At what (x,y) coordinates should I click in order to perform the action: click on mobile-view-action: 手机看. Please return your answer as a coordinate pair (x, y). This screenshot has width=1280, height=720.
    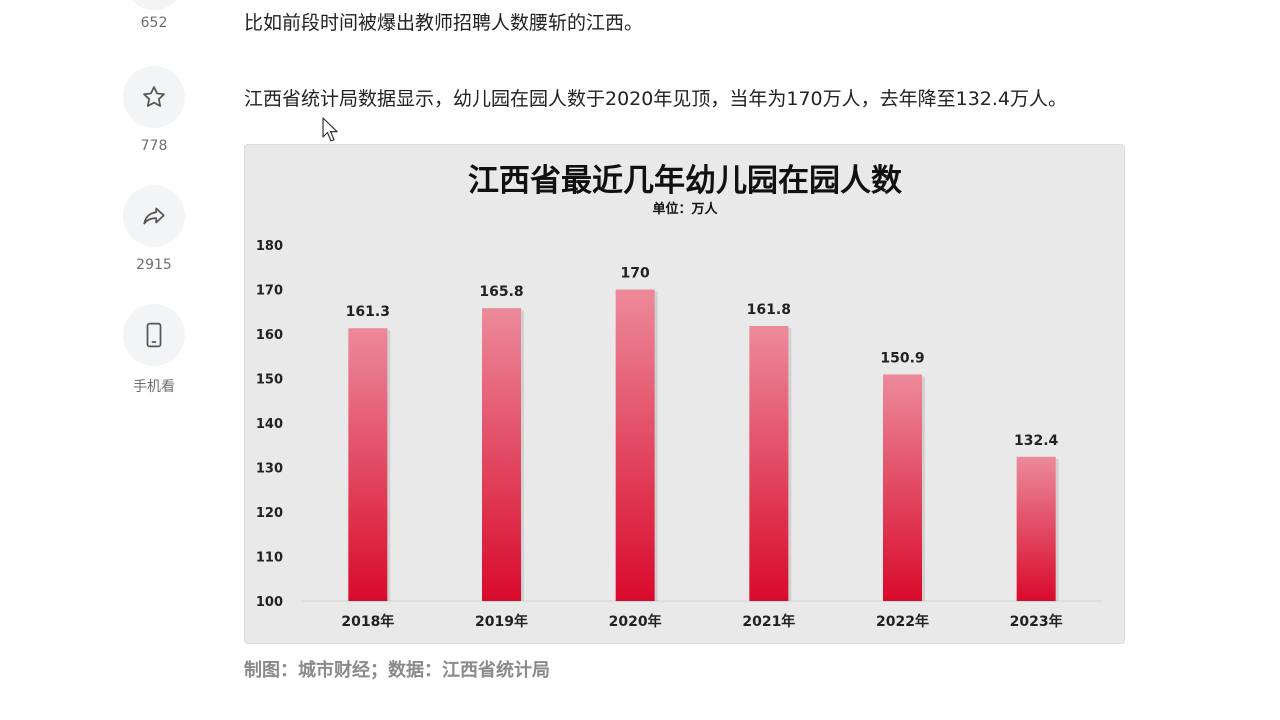
    Looking at the image, I should click on (154, 350).